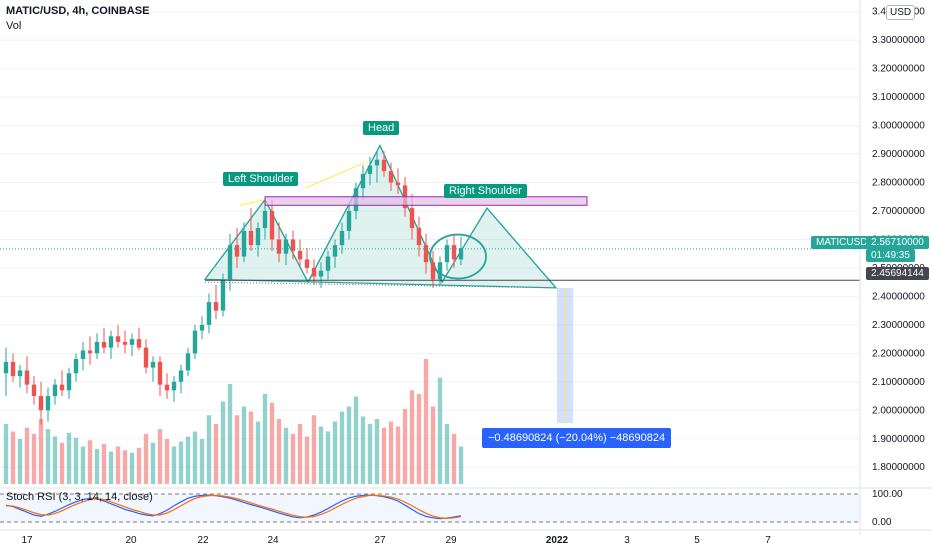 Image resolution: width=932 pixels, height=550 pixels. Describe the element at coordinates (203, 540) in the screenshot. I see `date-tick-label: 22` at that location.